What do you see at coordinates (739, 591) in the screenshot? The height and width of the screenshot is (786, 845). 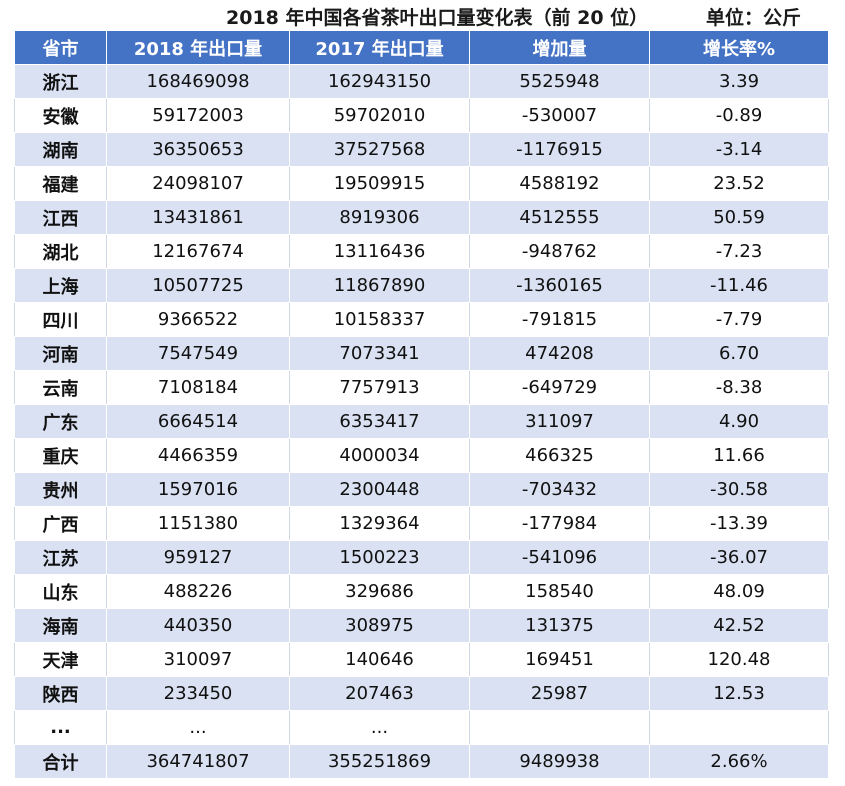 I see `growth-rate-cell: 48.09` at bounding box center [739, 591].